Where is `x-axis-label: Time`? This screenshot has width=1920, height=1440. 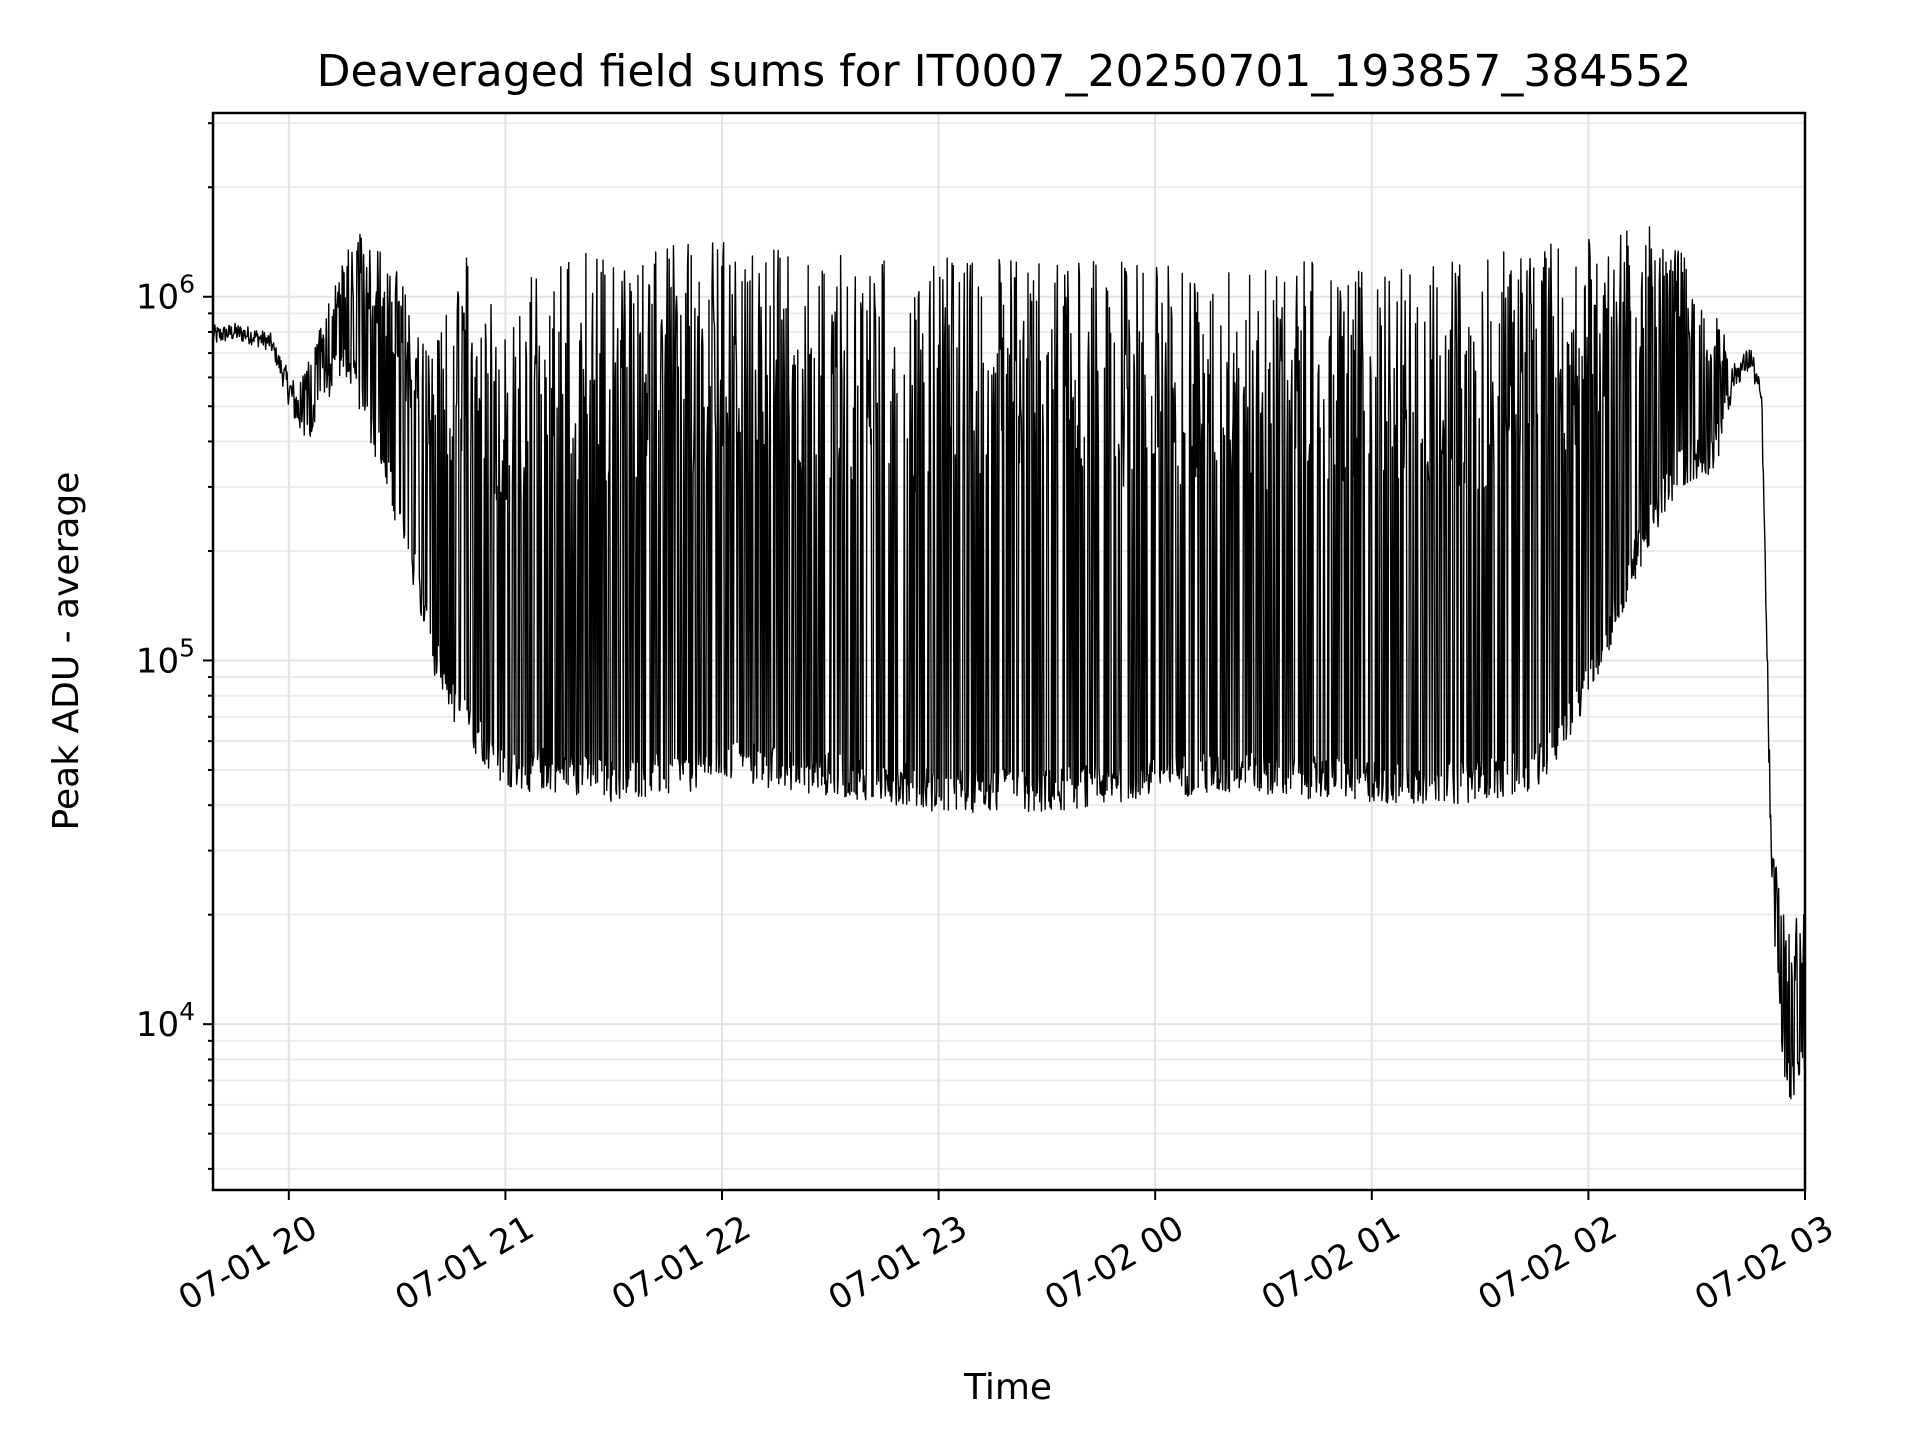 x-axis-label: Time is located at coordinates (1007, 1387).